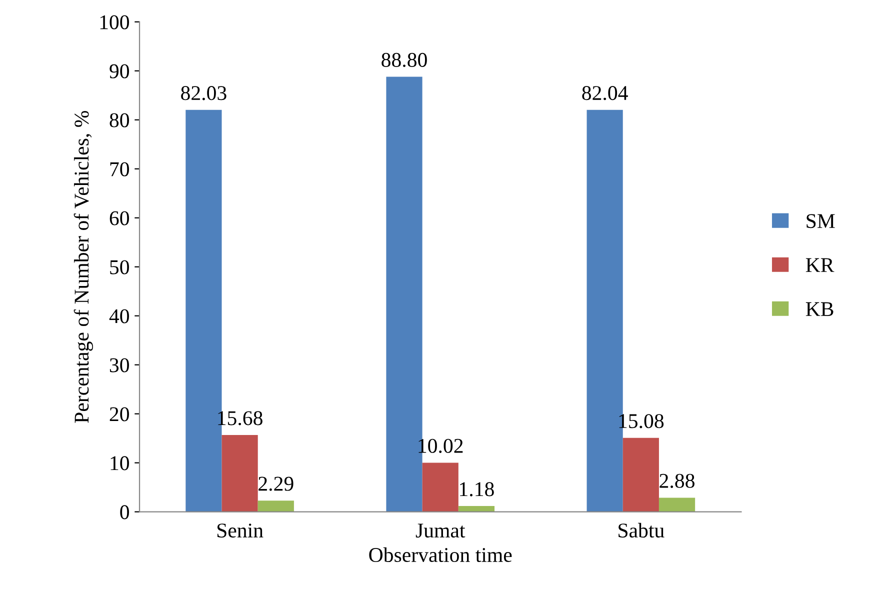  Describe the element at coordinates (605, 93) in the screenshot. I see `data-label: 82.04` at that location.